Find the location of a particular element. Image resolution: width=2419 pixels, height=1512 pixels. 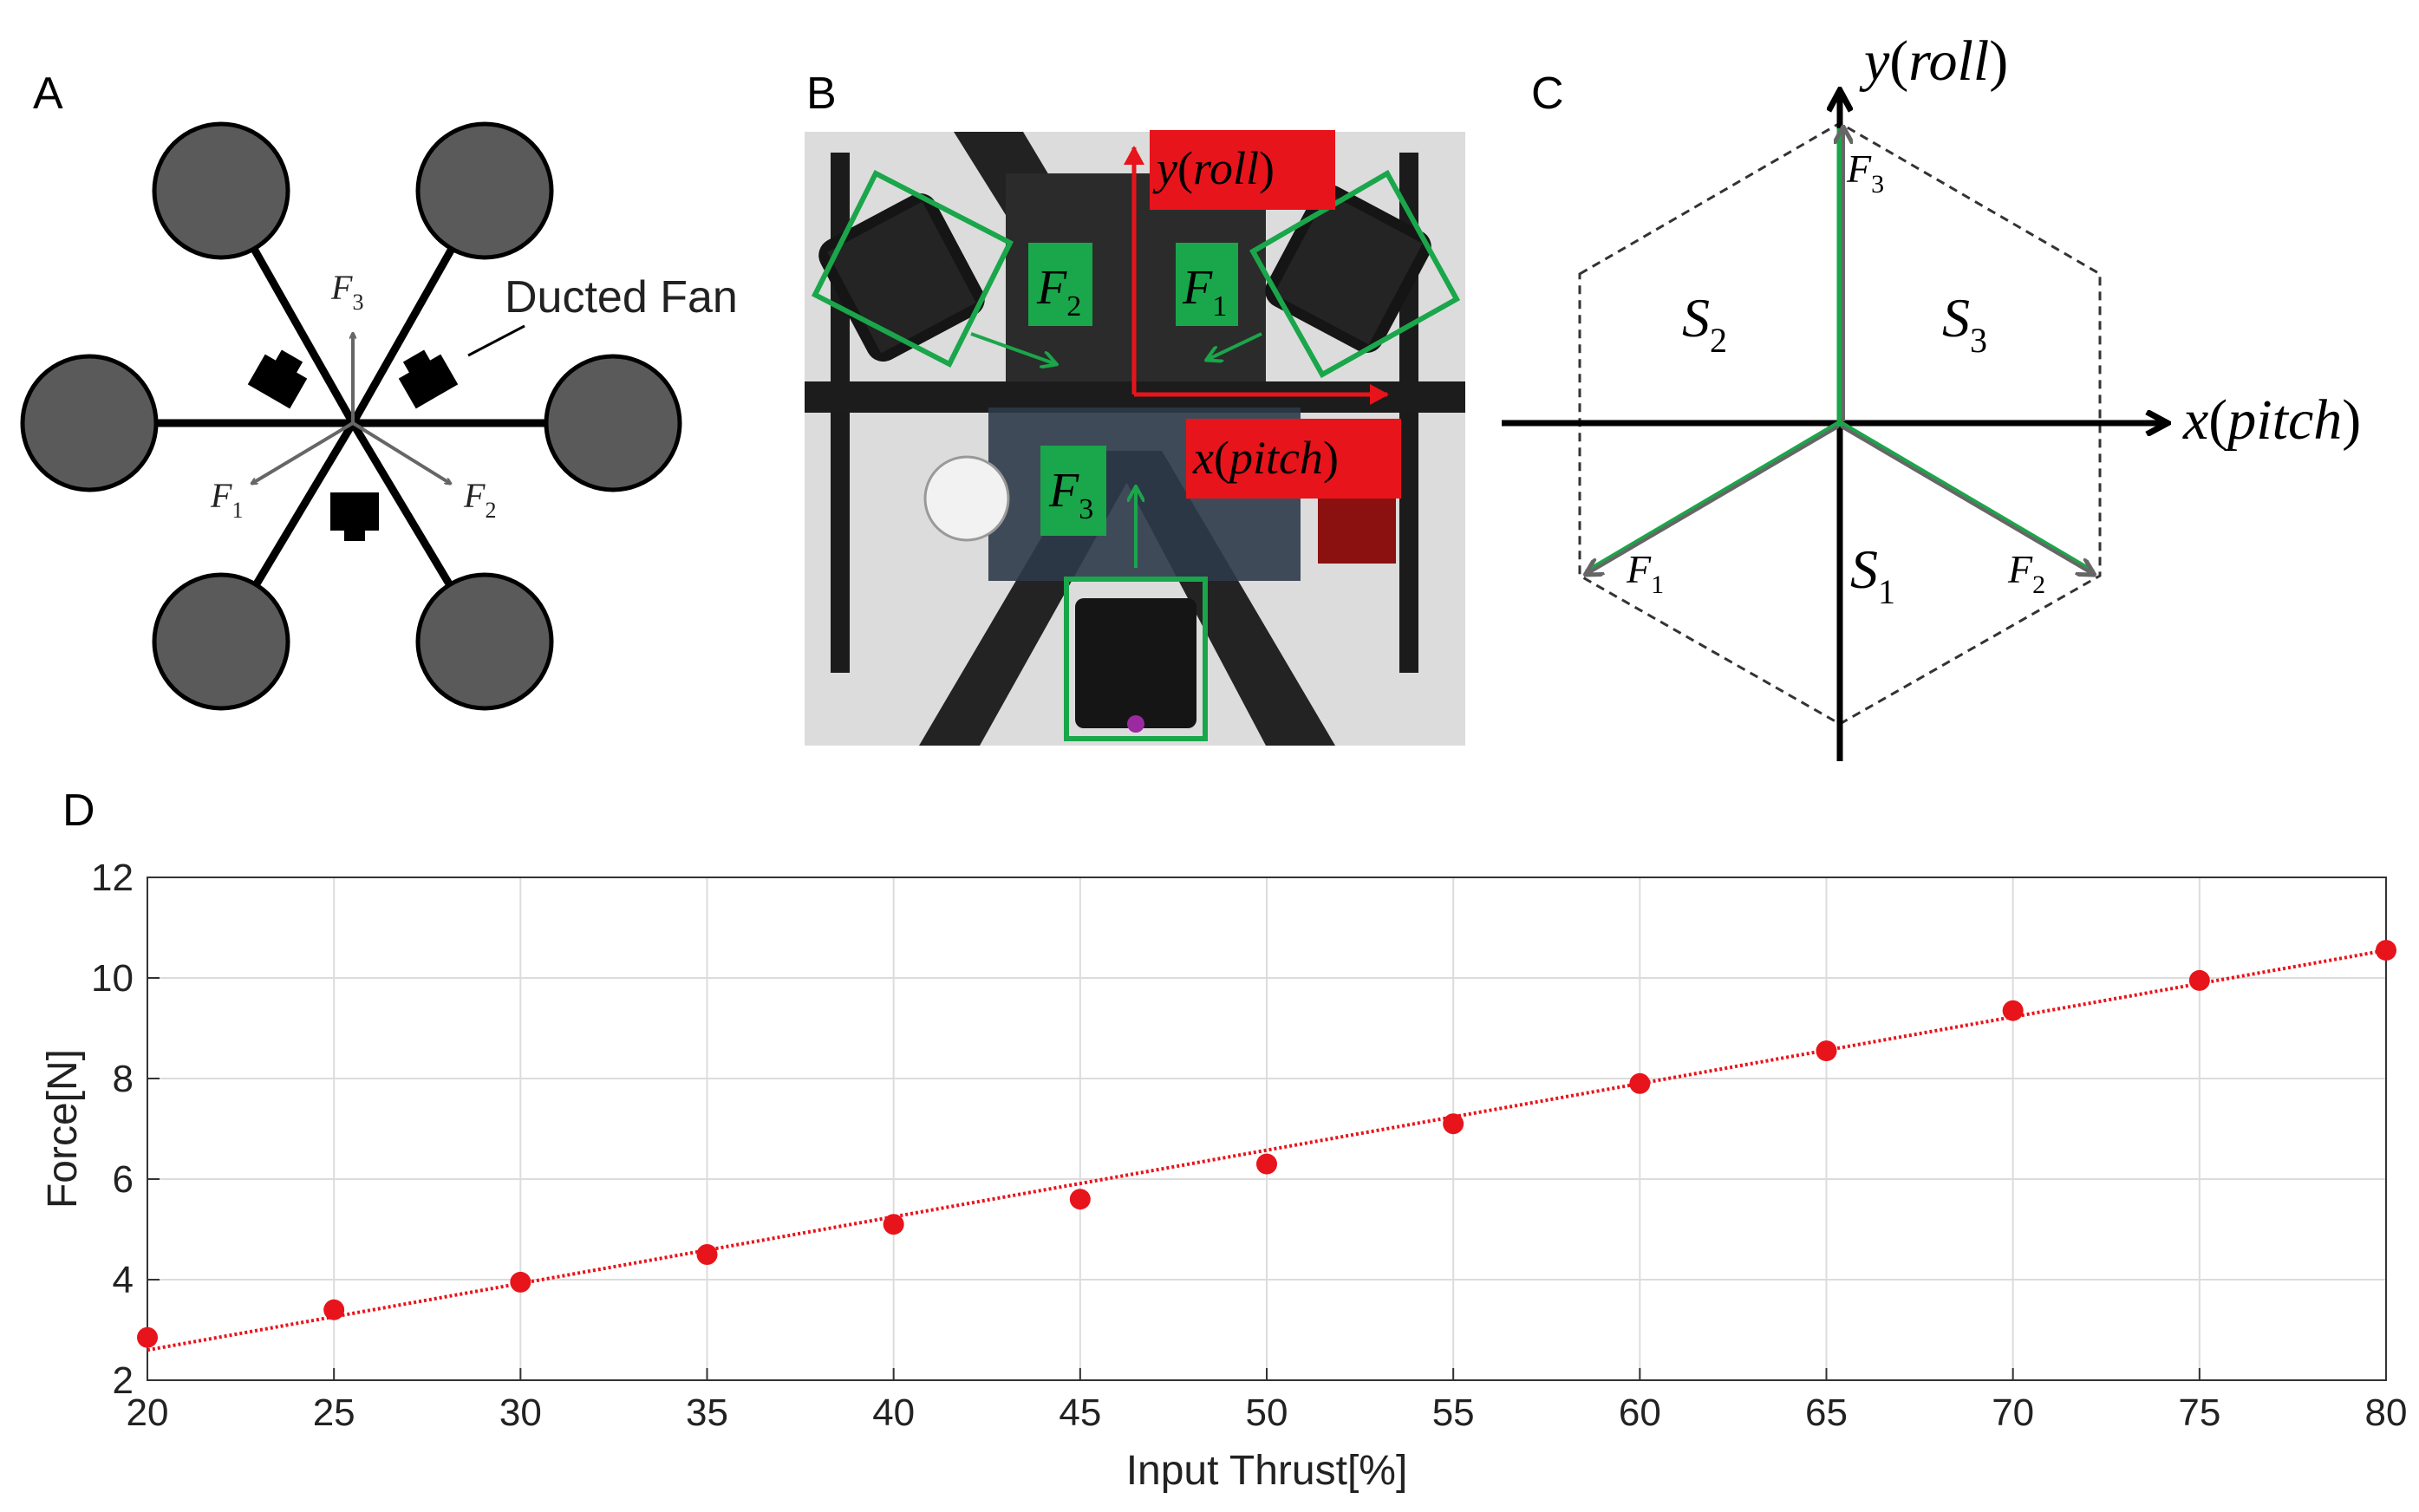

x-tick-label: 25 is located at coordinates (334, 1412).